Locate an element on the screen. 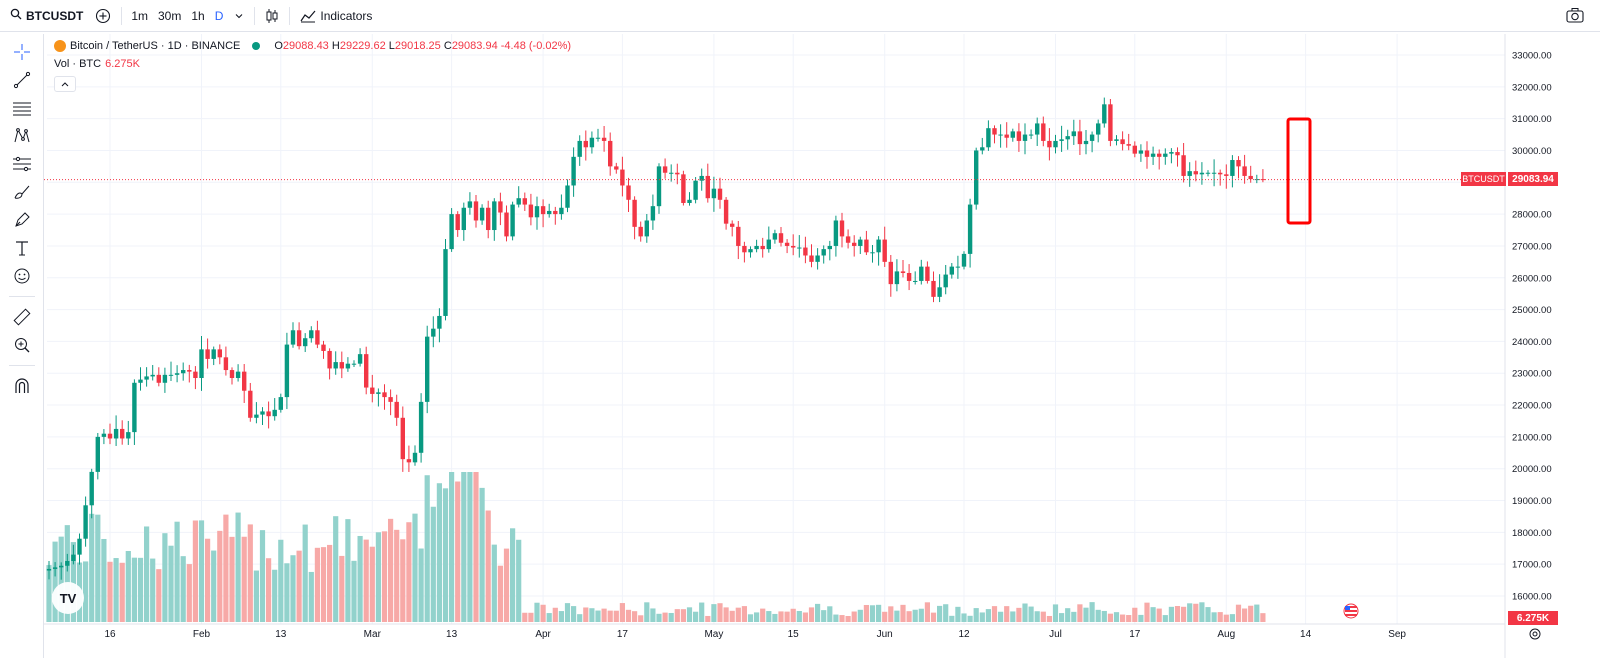  interval-1d: D is located at coordinates (219, 15).